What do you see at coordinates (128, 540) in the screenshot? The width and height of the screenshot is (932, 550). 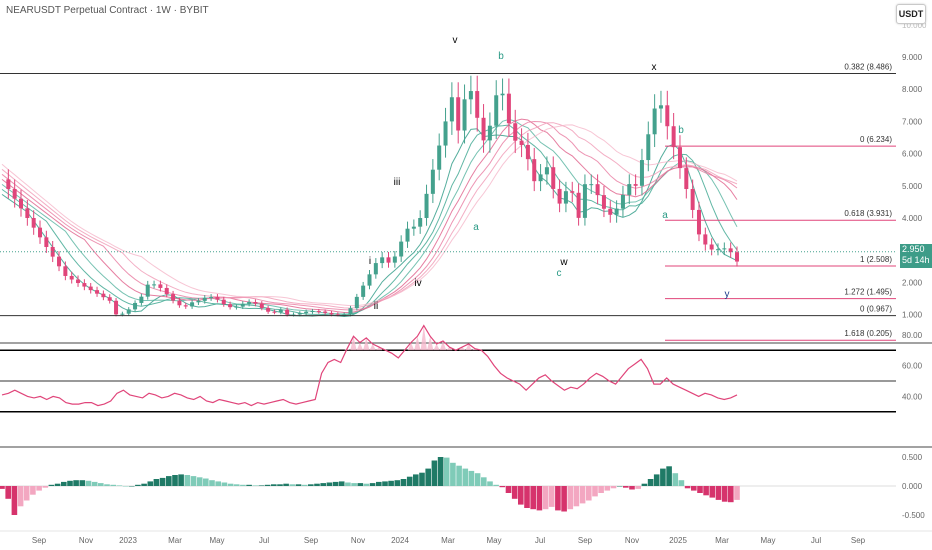 I see `time-axis-tick-label: 2023` at bounding box center [128, 540].